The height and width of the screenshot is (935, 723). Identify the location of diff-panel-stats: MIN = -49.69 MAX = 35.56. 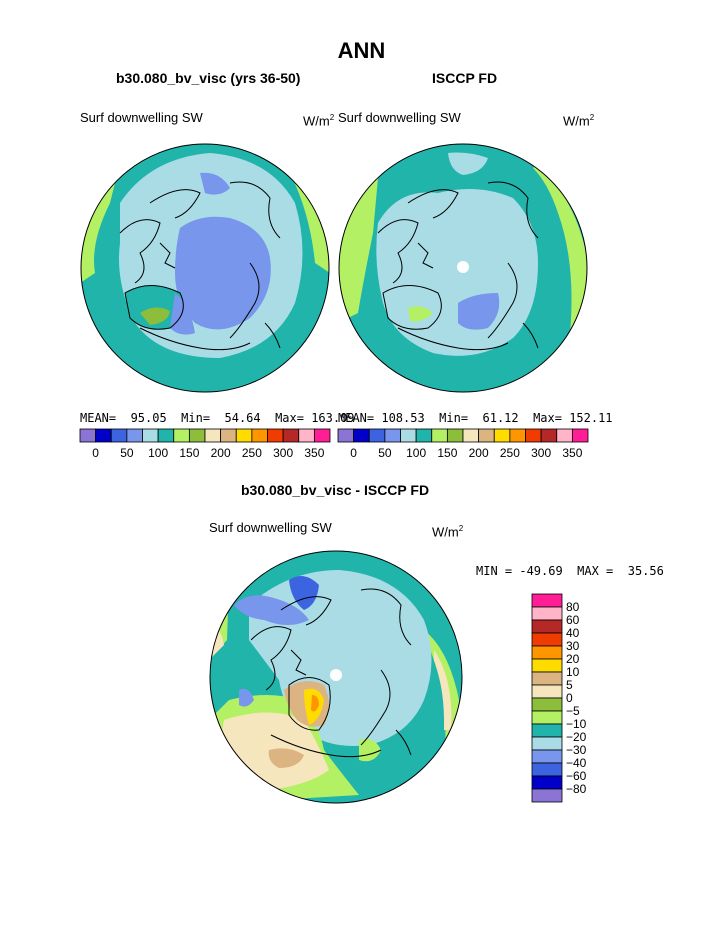
(570, 571).